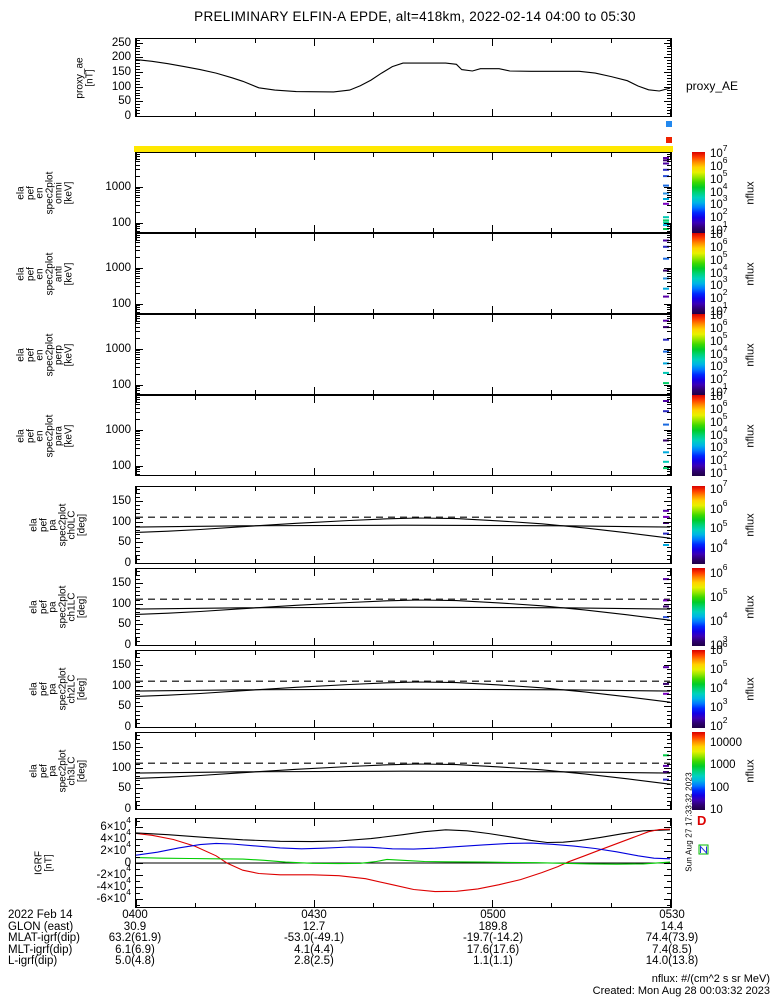  I want to click on time-tick-label: 0430, so click(314, 915).